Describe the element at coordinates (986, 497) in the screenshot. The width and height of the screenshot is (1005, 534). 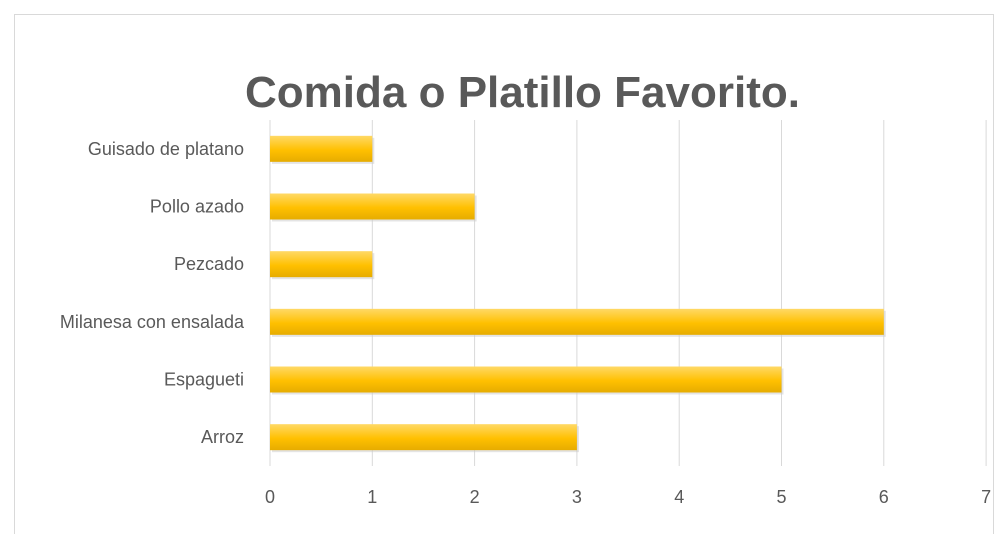
I see `x-tick-label: 7` at that location.